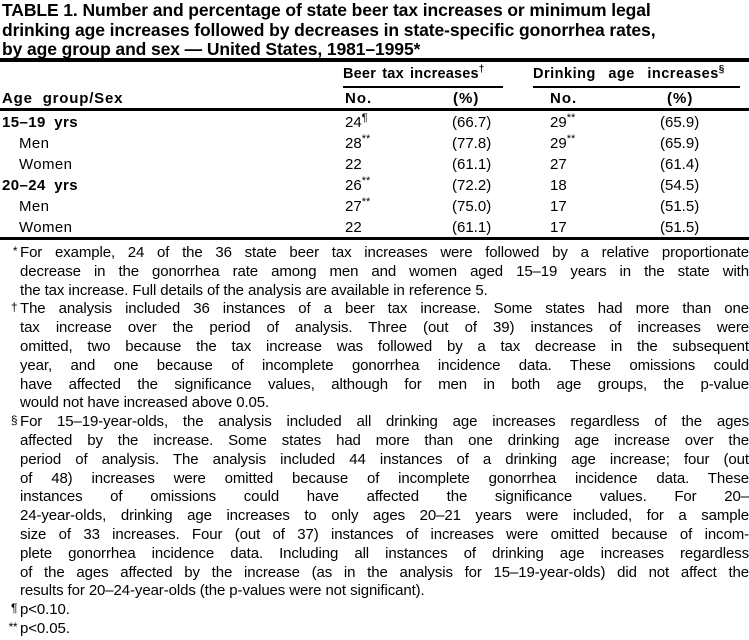 Image resolution: width=749 pixels, height=640 pixels. Describe the element at coordinates (358, 206) in the screenshot. I see `cell-beer-no: 27**` at that location.